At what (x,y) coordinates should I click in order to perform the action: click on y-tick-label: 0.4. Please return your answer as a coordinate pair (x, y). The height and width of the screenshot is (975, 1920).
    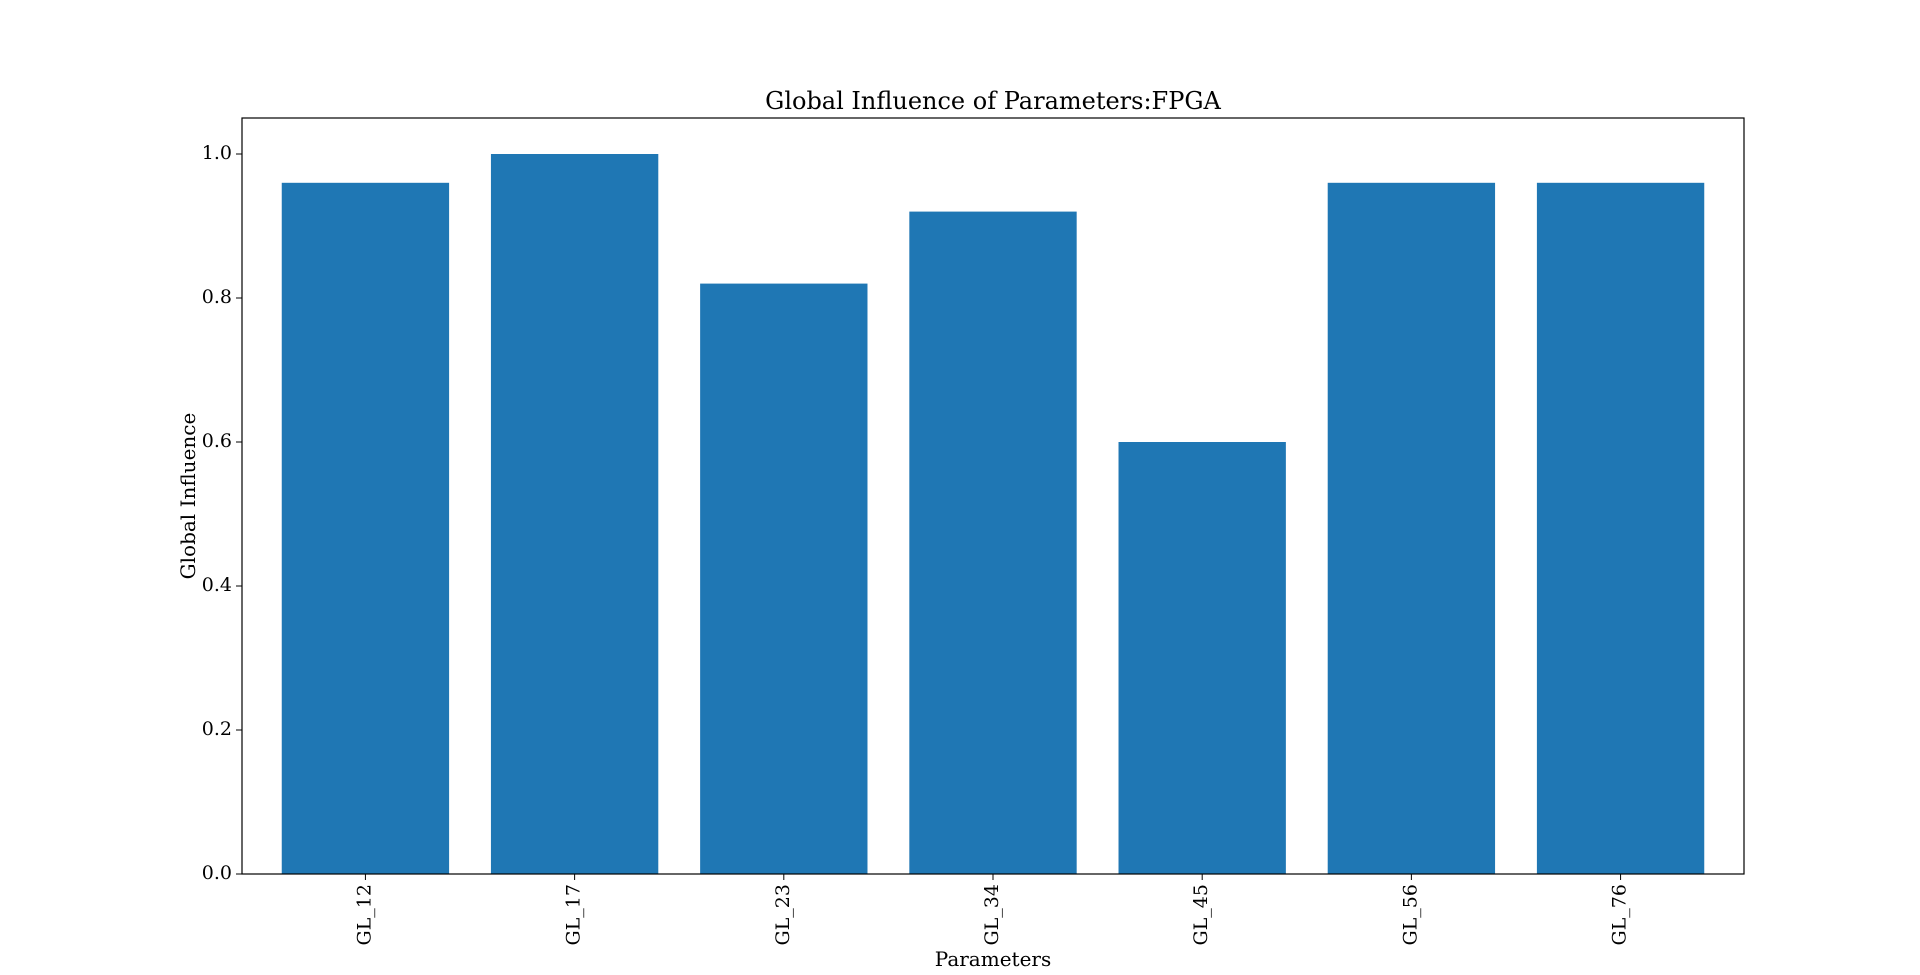
    Looking at the image, I should click on (217, 585).